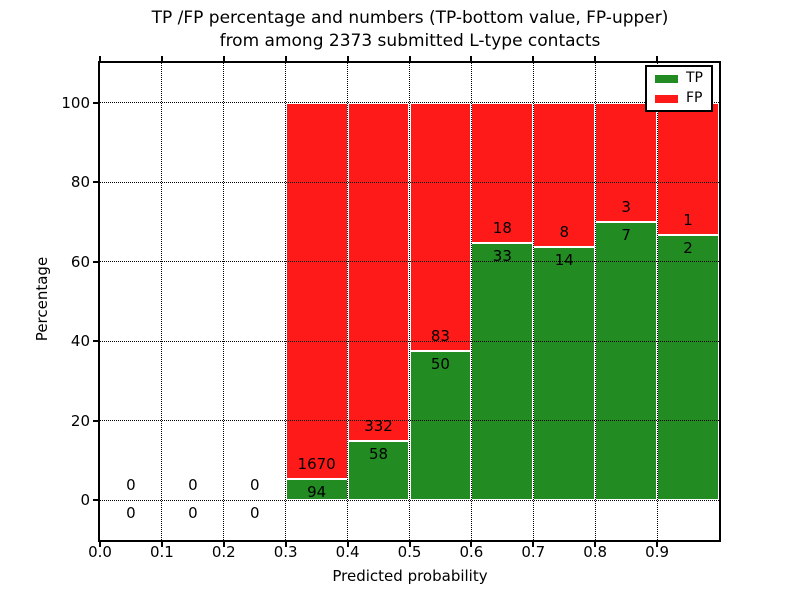  I want to click on x-tick-top-0.2, so click(223, 58).